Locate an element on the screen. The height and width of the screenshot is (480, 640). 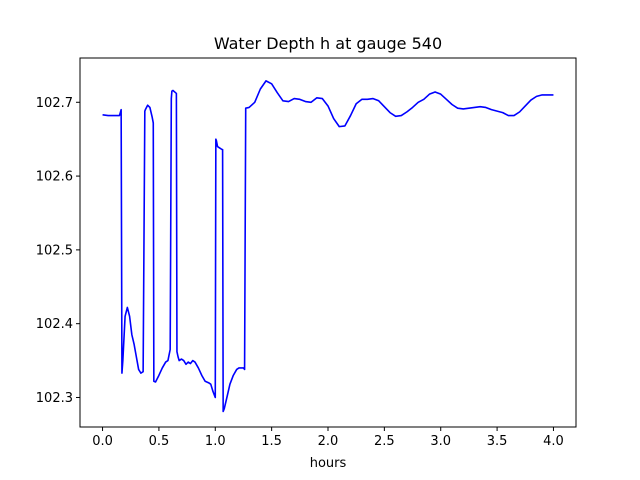
y-tick-label: 102.6 is located at coordinates (54, 177).